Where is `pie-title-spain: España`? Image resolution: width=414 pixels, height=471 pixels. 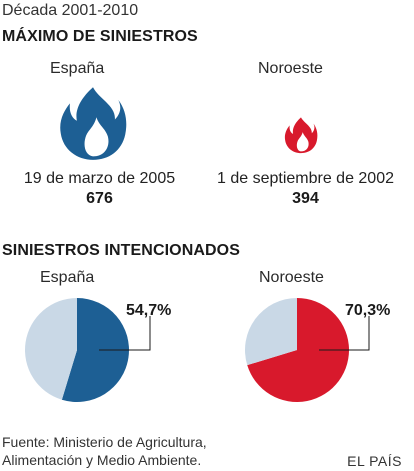 pie-title-spain: España is located at coordinates (67, 277).